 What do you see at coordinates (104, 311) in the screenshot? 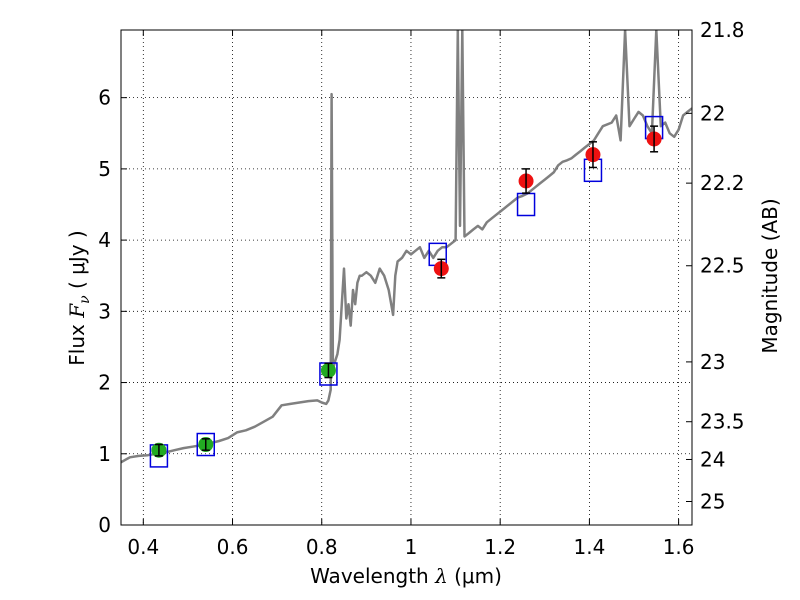
I see `y-tick-label: 3` at bounding box center [104, 311].